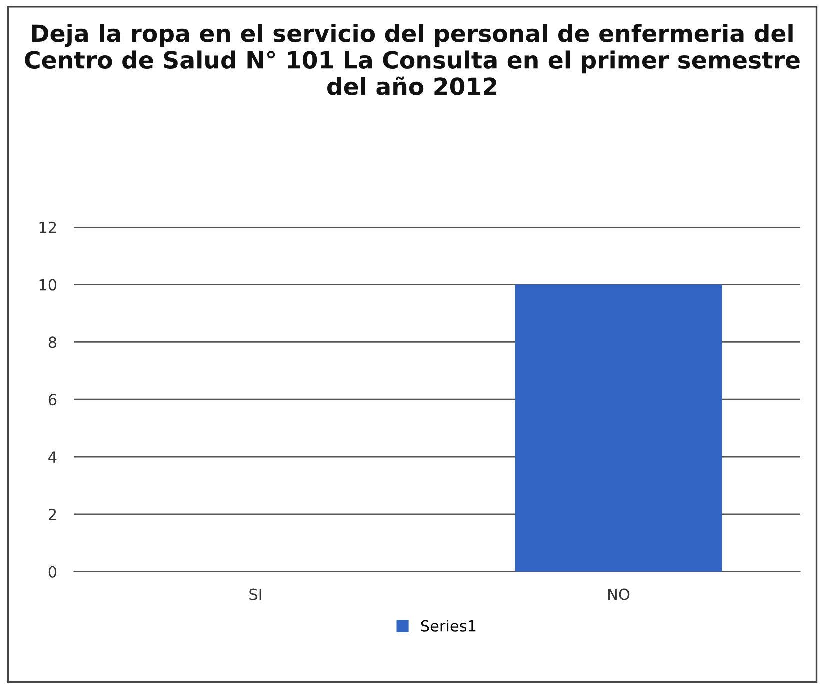  What do you see at coordinates (48, 285) in the screenshot?
I see `y-tick-label: 10` at bounding box center [48, 285].